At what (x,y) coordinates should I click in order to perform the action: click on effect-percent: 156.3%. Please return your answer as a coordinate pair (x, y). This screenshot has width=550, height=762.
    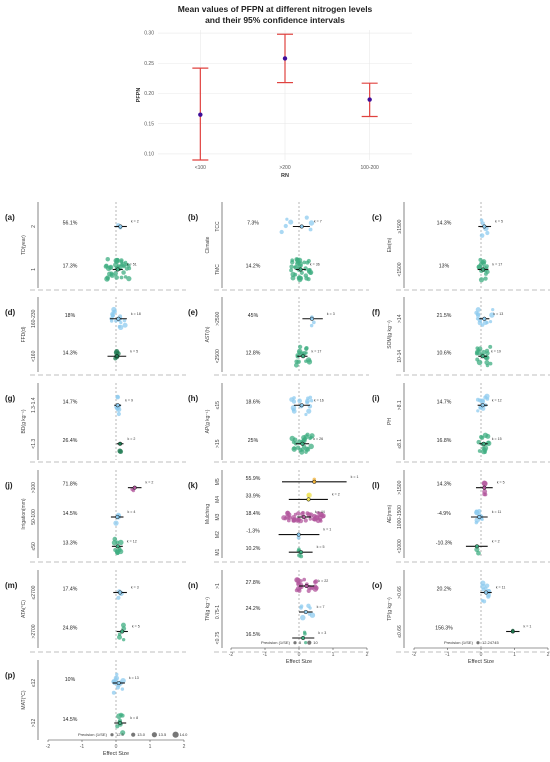
    Looking at the image, I should click on (444, 629).